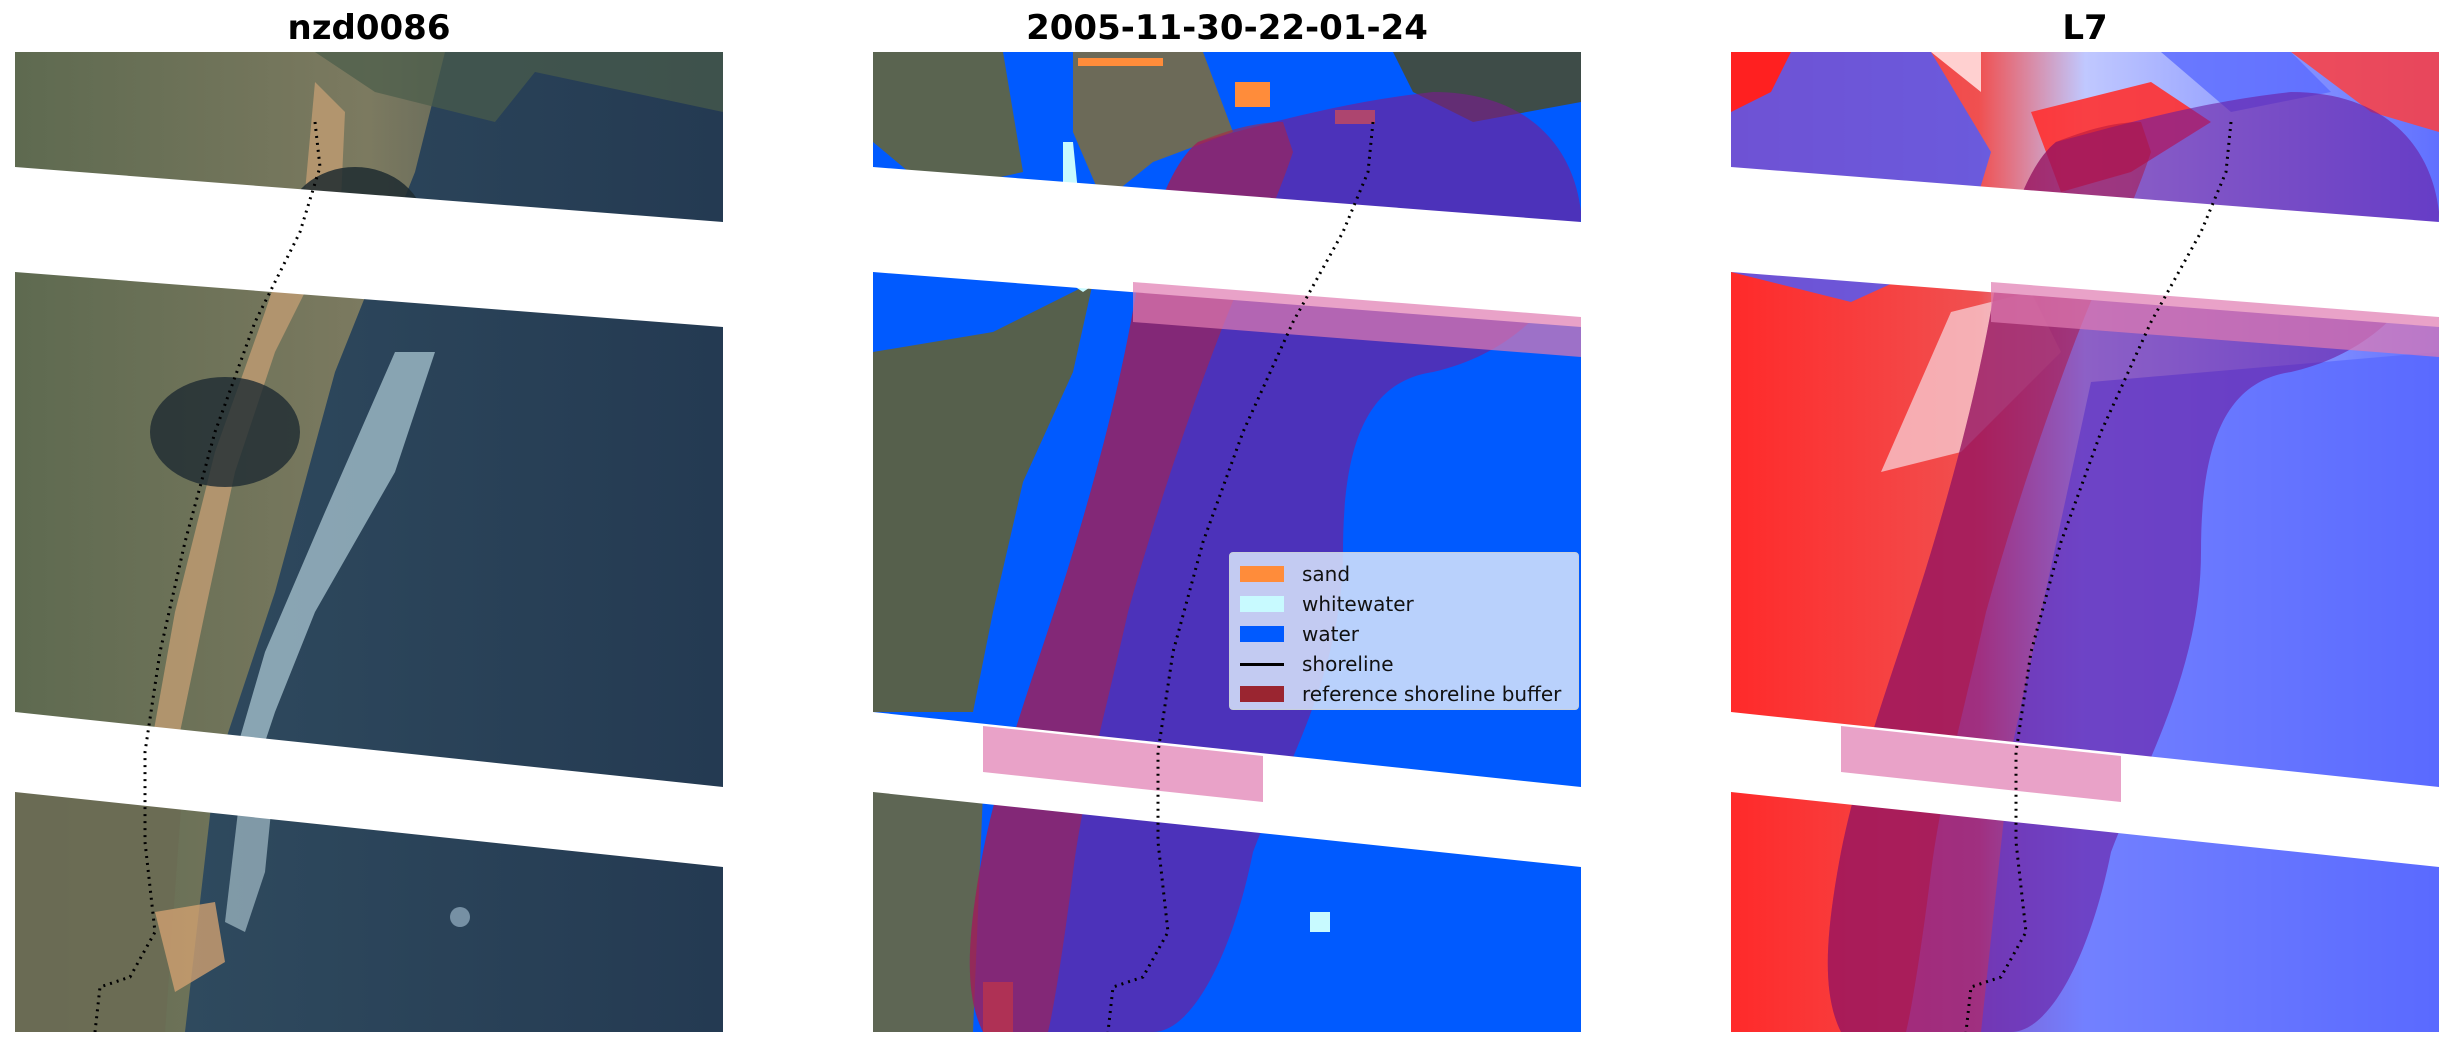 This screenshot has width=2460, height=1045. Describe the element at coordinates (1404, 664) in the screenshot. I see `legend-item-shoreline: shoreline` at that location.